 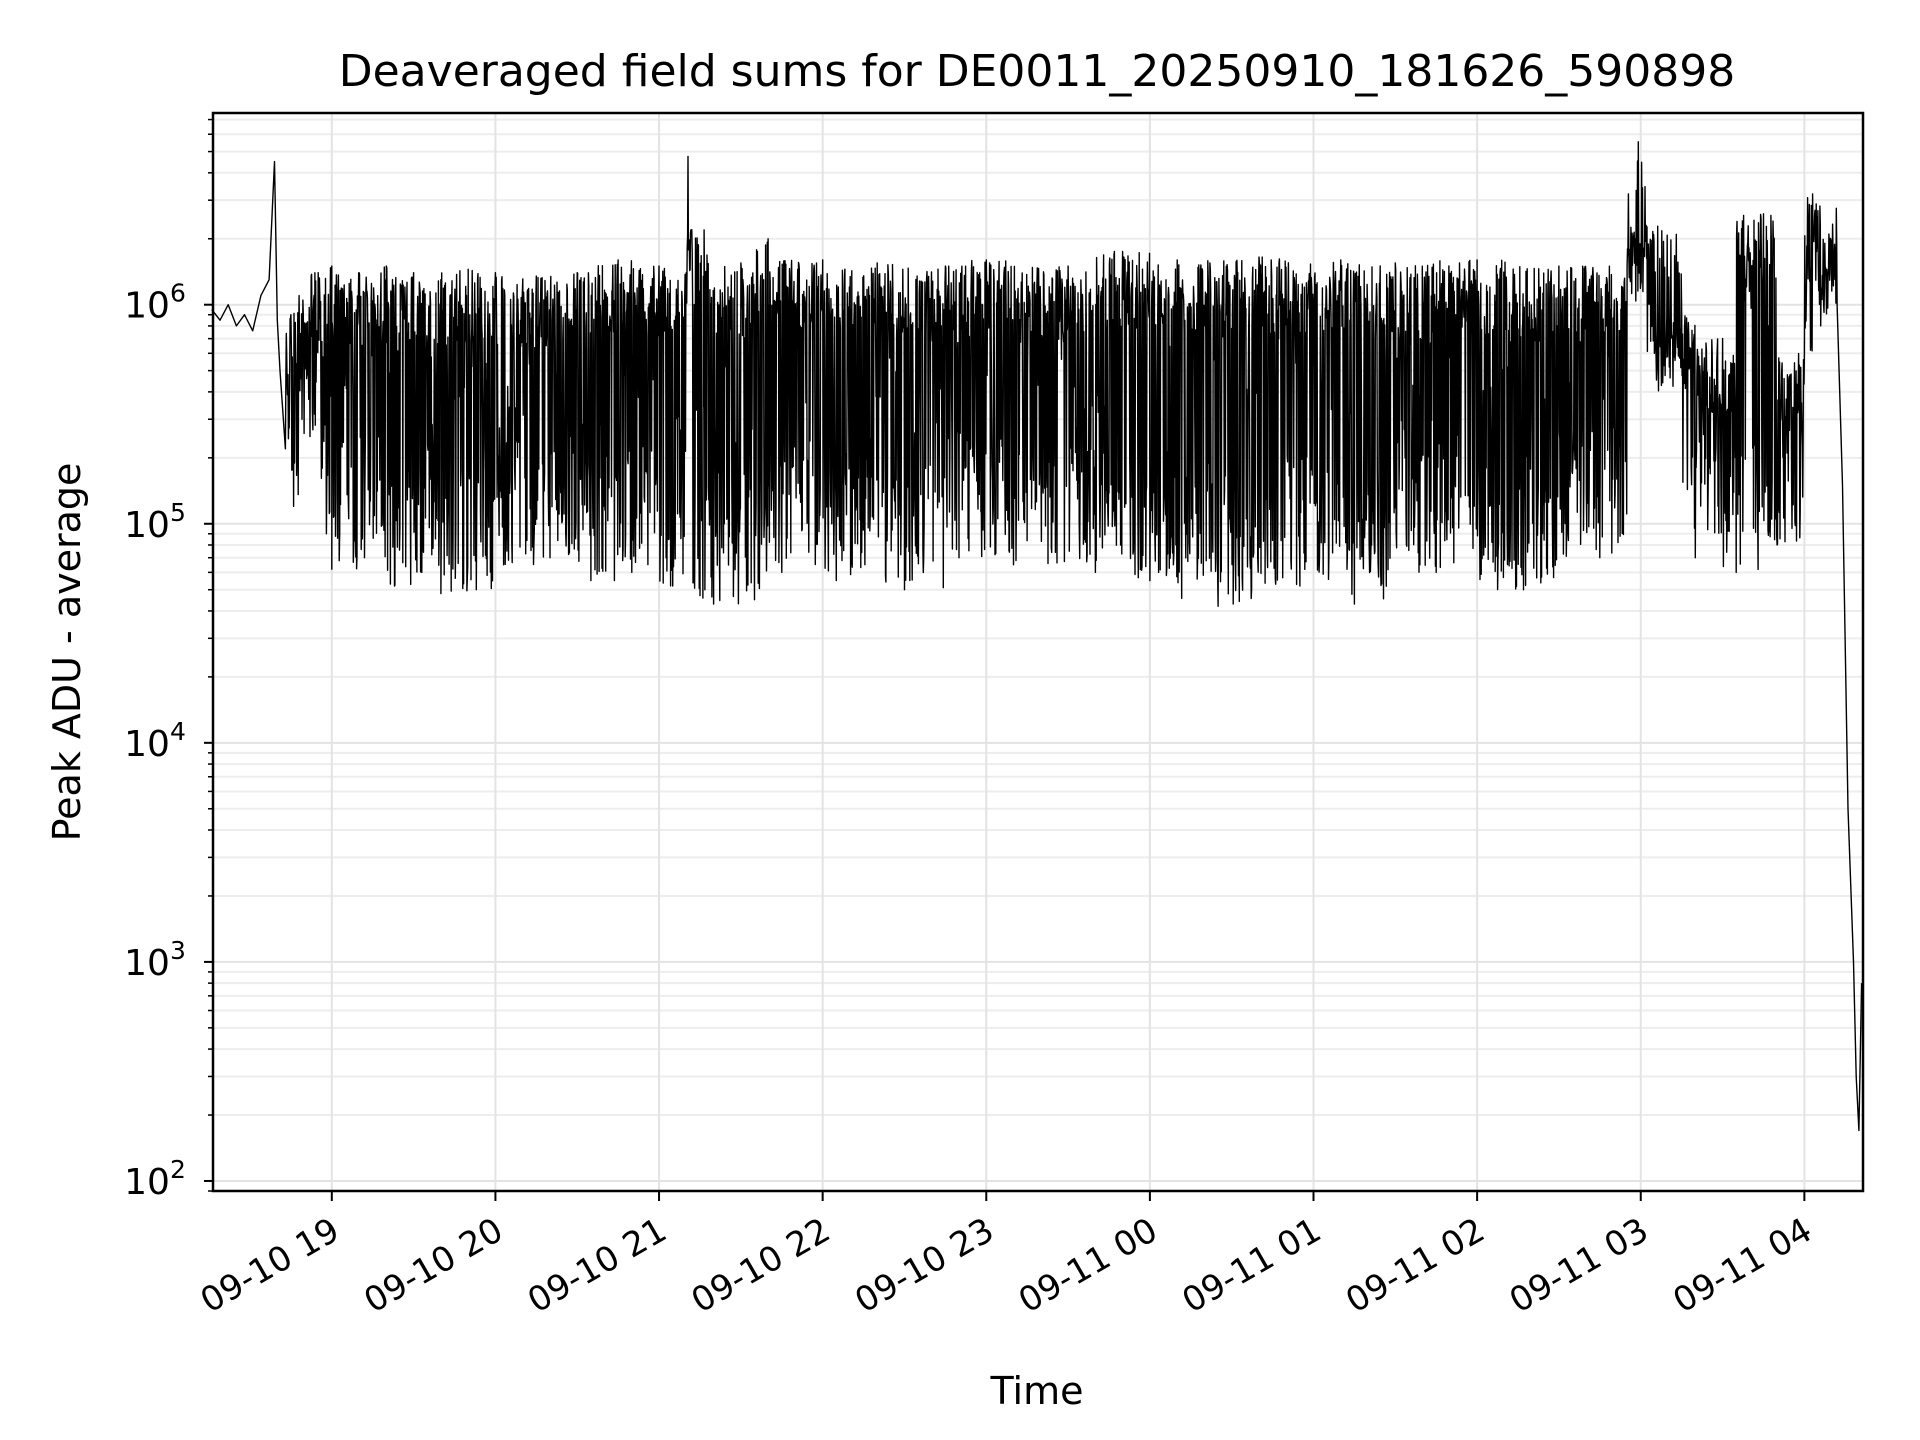 I want to click on x-tick-label: 09-10 19, so click(x=270, y=1265).